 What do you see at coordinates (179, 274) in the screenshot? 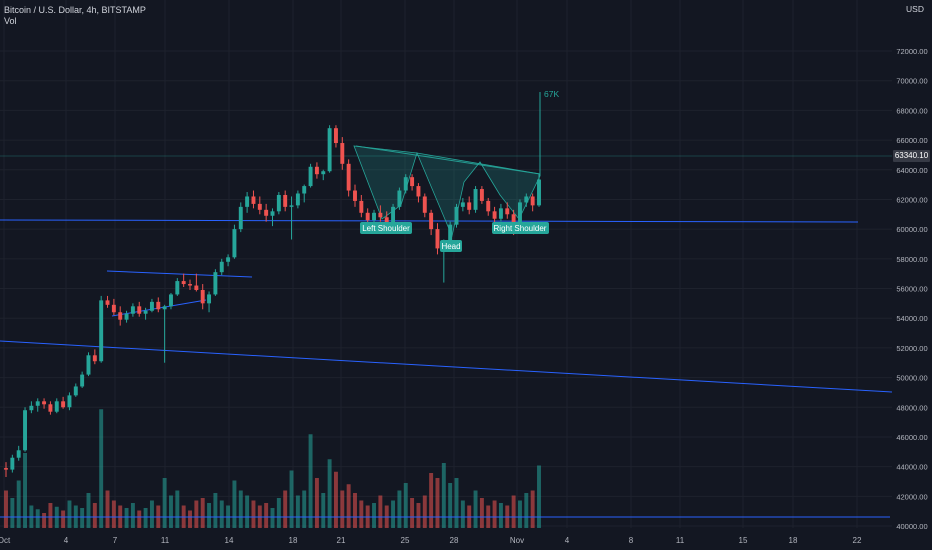
I see `pattern-upper-line` at bounding box center [179, 274].